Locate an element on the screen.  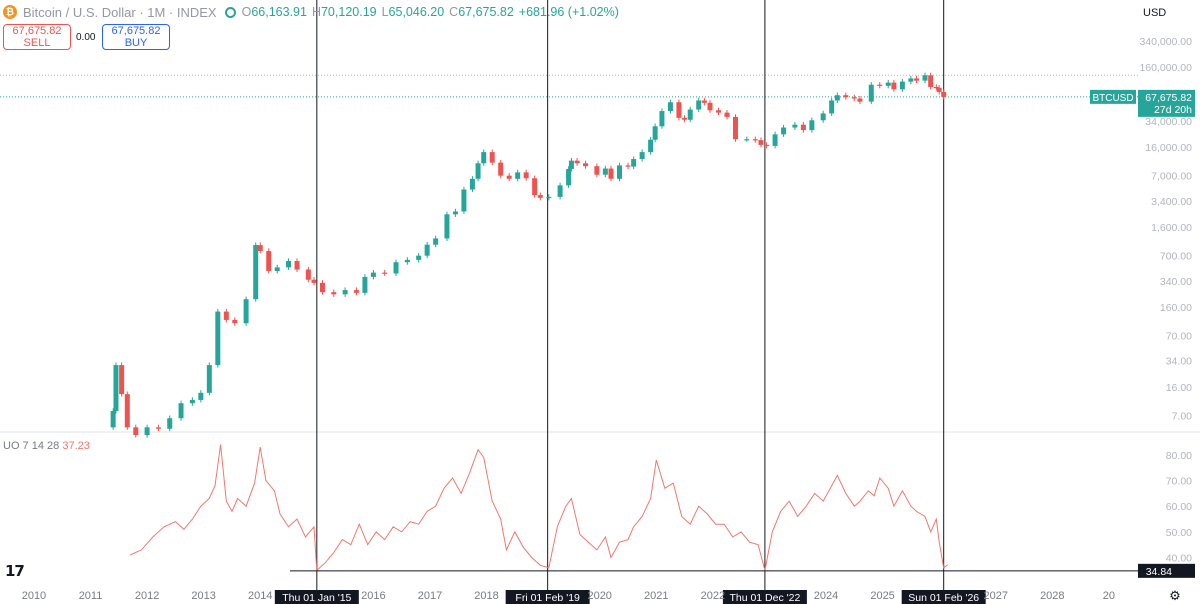
settings-gear-icon: ⚙ is located at coordinates (1175, 595).